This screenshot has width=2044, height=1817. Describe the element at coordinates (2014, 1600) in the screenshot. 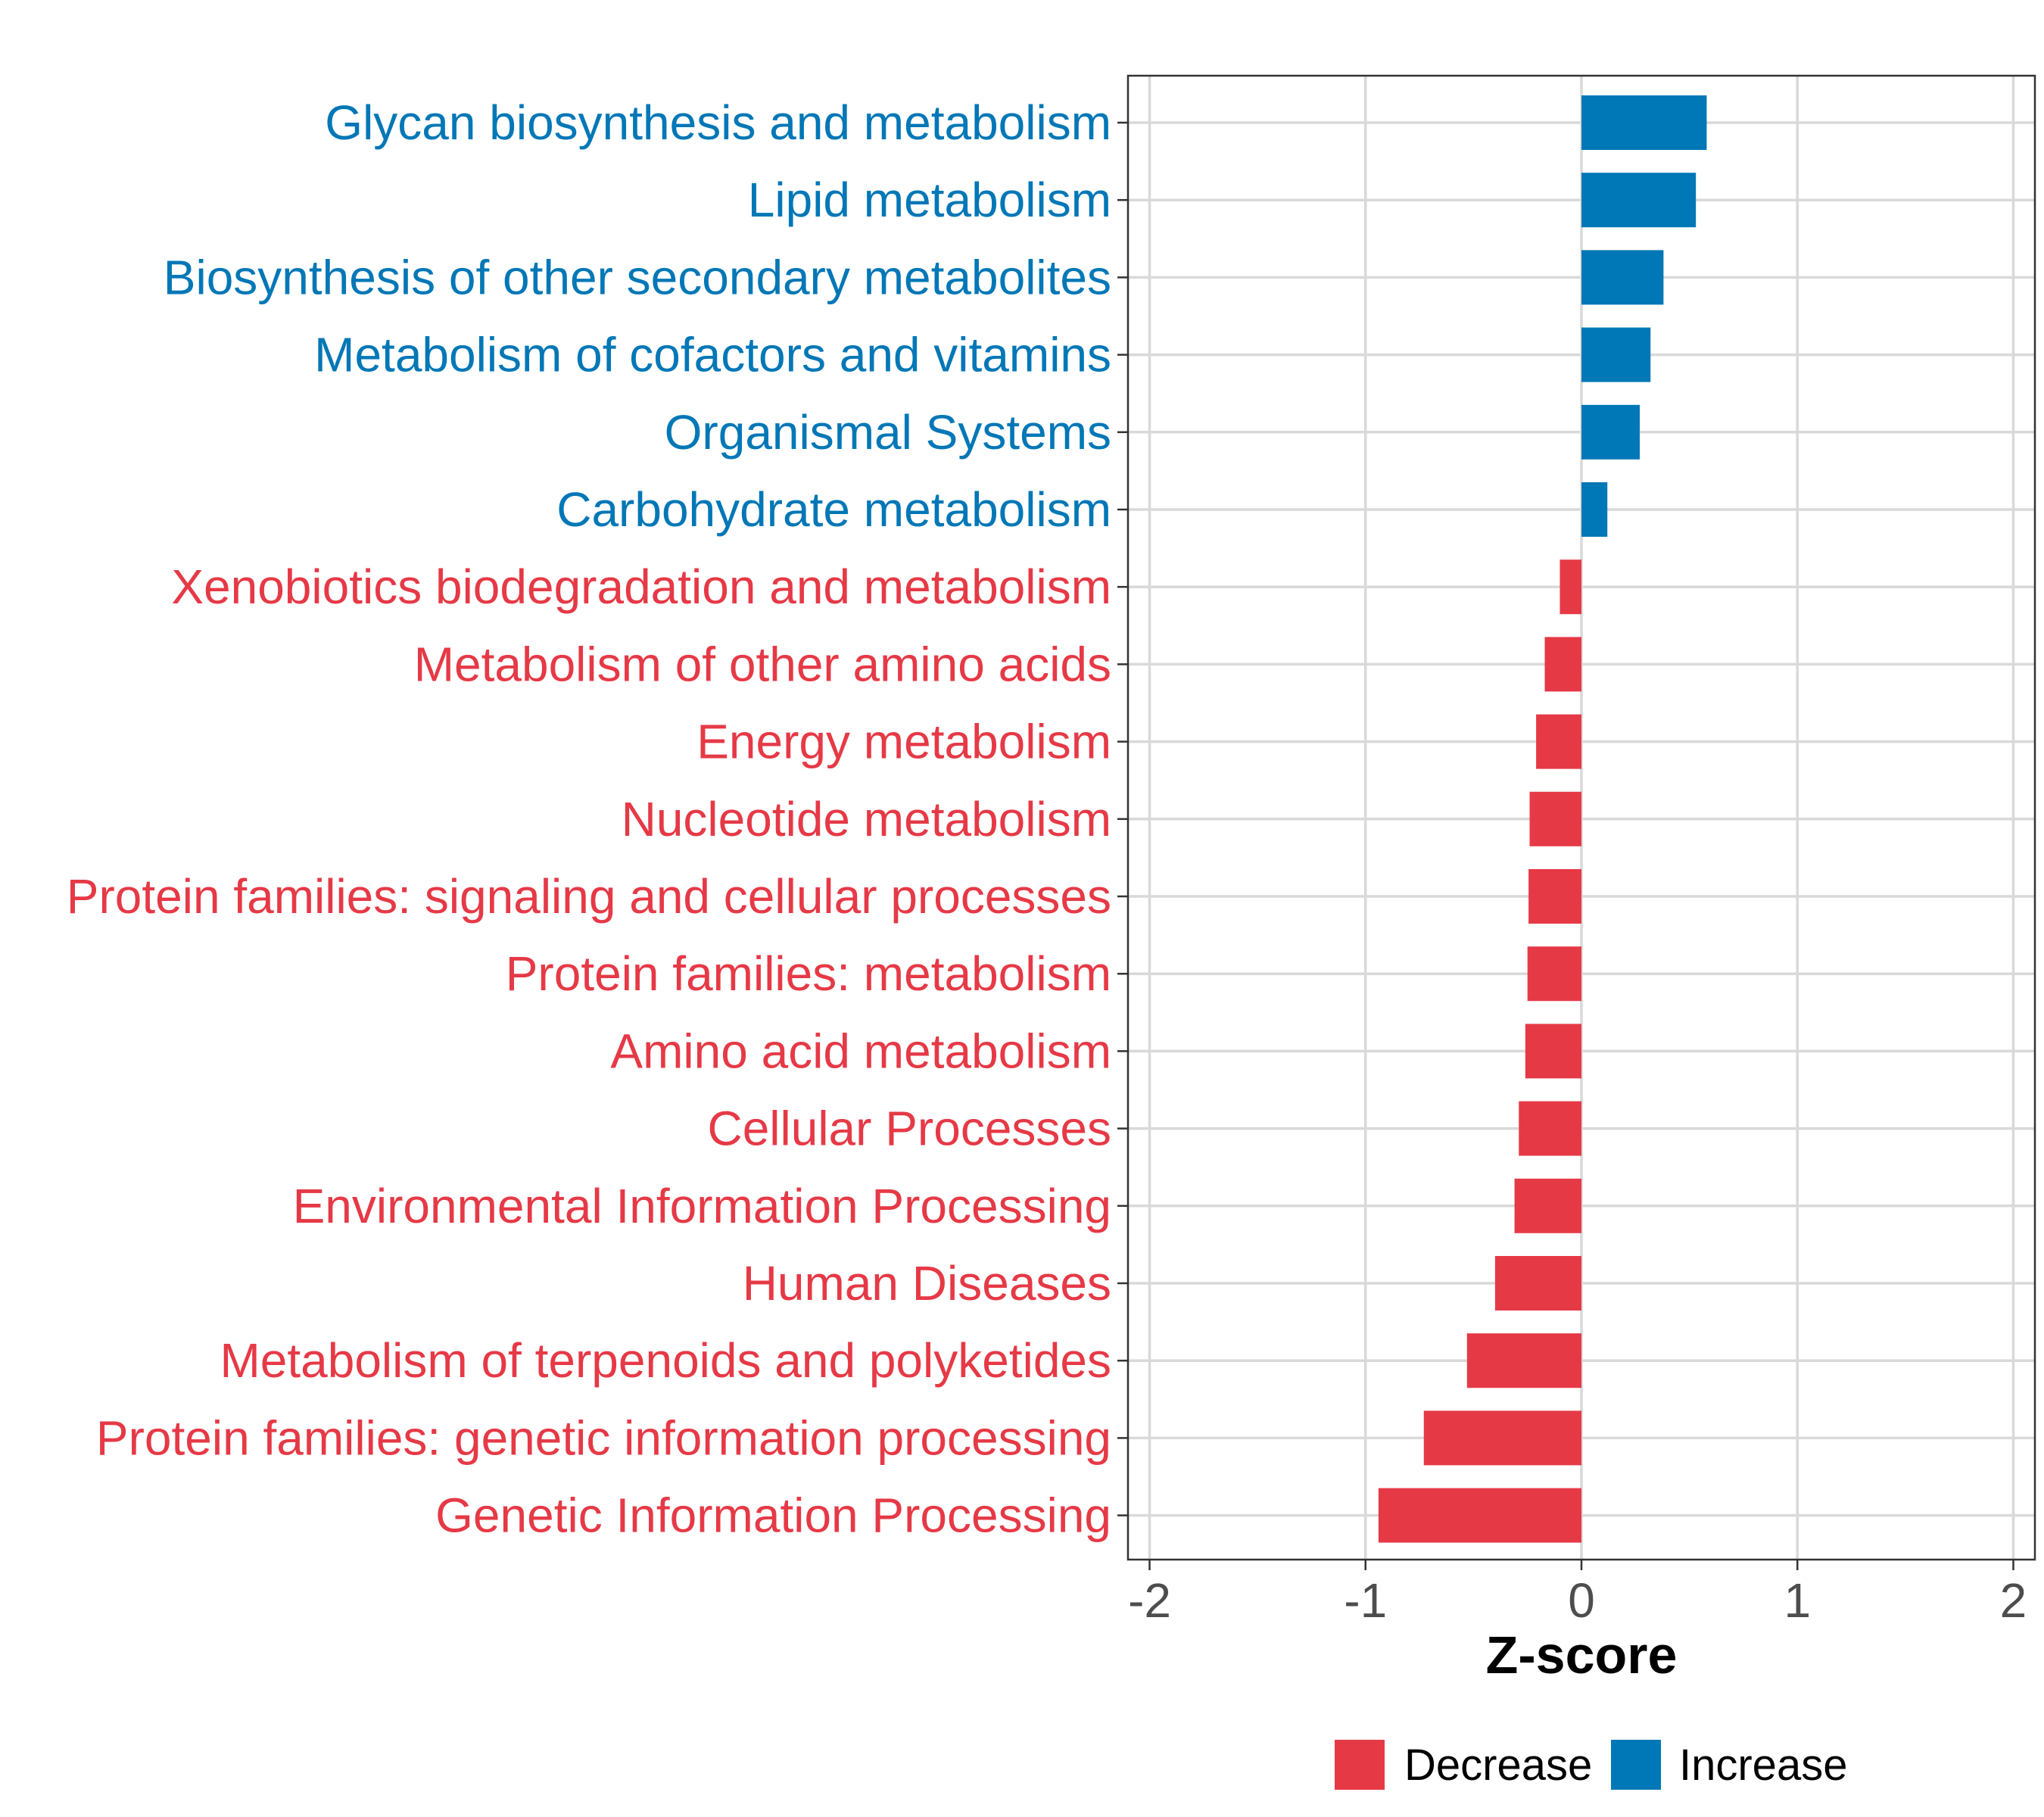

I see `x-tick-label: 2` at that location.